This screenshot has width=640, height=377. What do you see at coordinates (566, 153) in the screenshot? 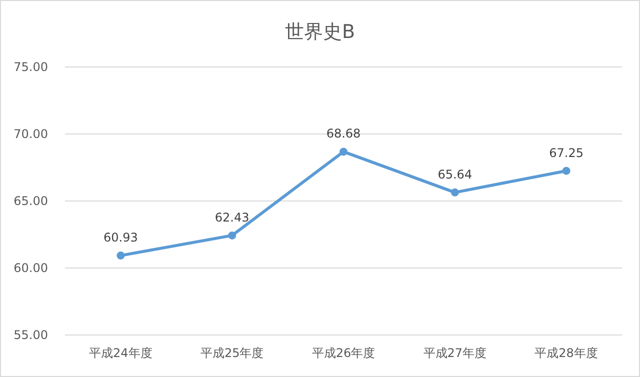
I see `data-label: 67.25` at bounding box center [566, 153].